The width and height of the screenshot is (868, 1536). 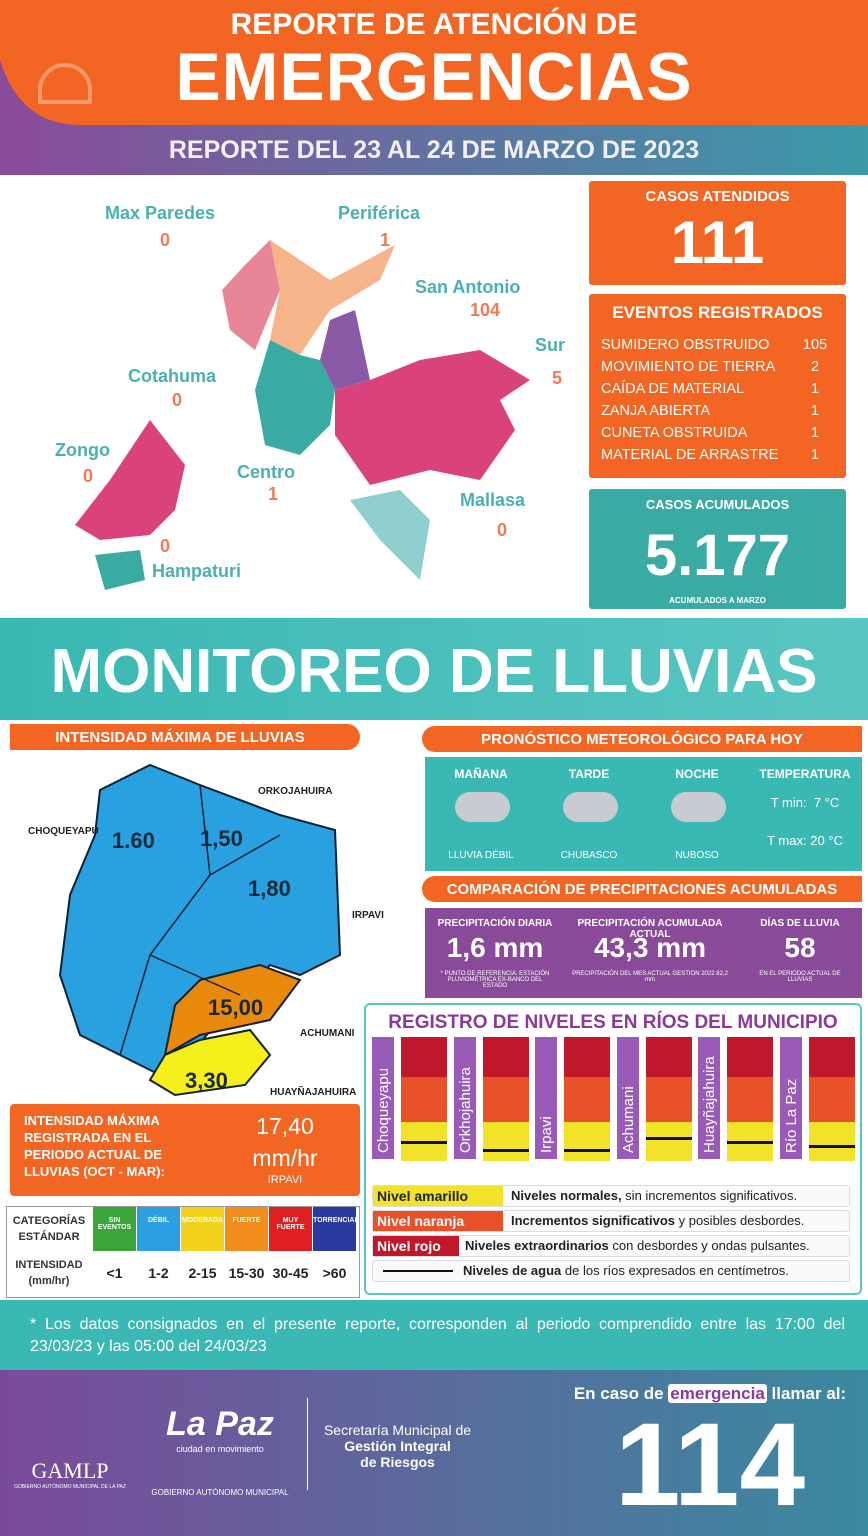 What do you see at coordinates (805, 774) in the screenshot?
I see `temp-title: TEMPERATURA` at bounding box center [805, 774].